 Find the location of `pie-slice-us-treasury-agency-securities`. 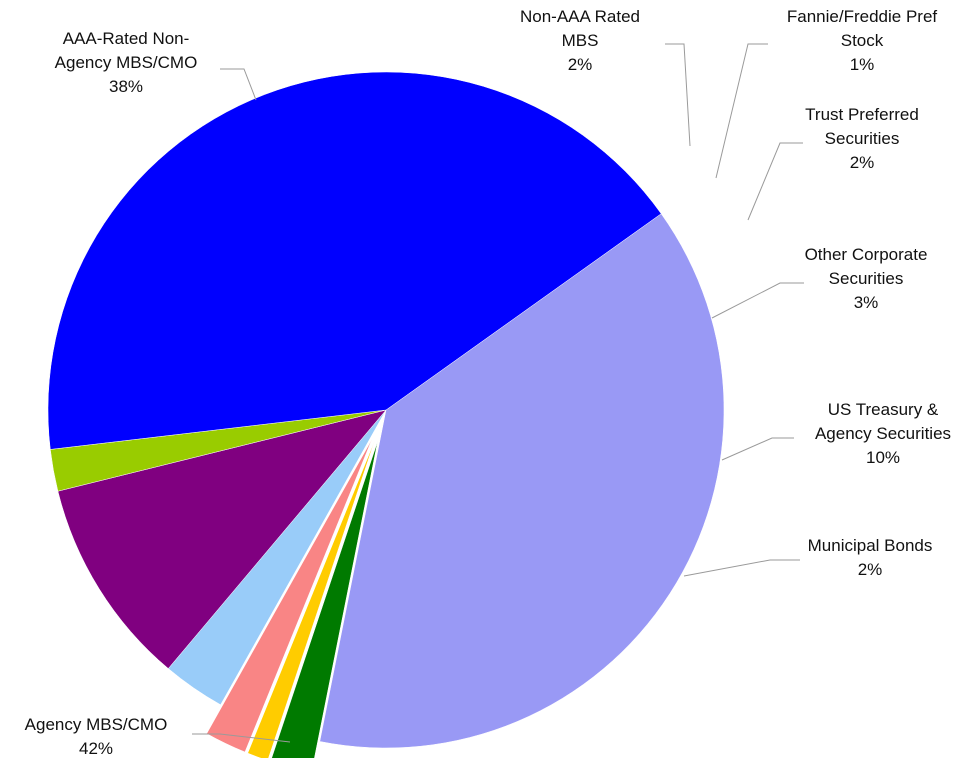

pie-slice-us-treasury-agency-securities is located at coordinates (222, 539).